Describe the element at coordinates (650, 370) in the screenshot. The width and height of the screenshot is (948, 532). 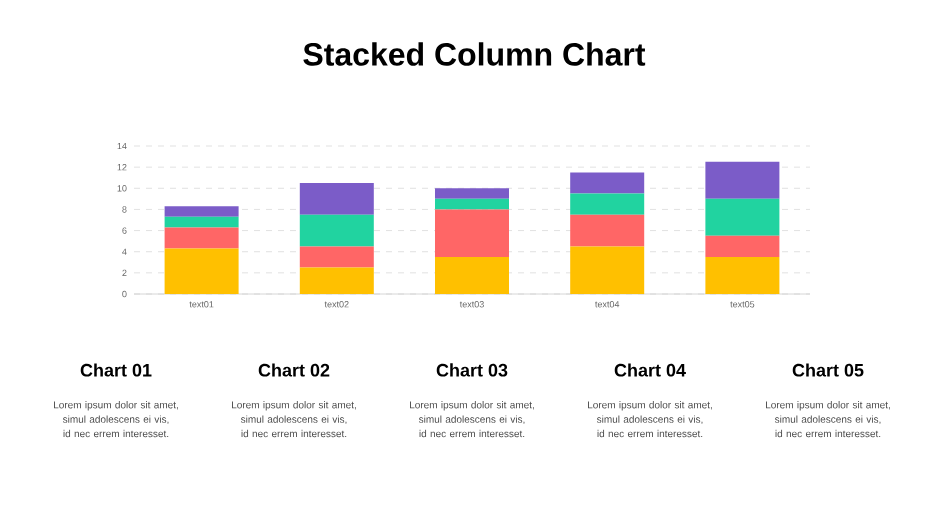
I see `caption: Chart 04` at that location.